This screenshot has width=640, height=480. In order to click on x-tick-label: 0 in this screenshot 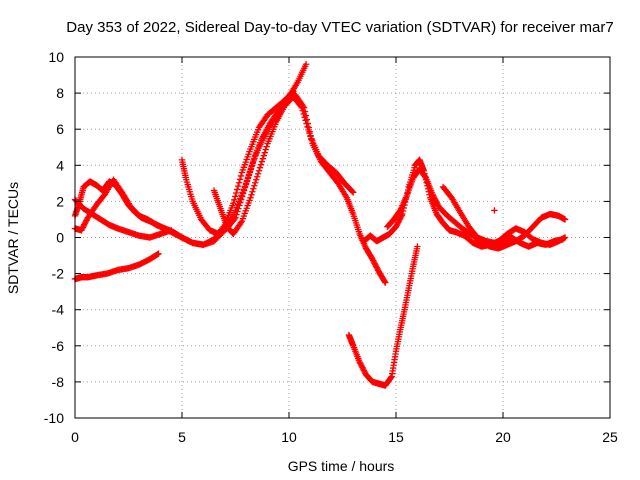, I will do `click(75, 437)`.